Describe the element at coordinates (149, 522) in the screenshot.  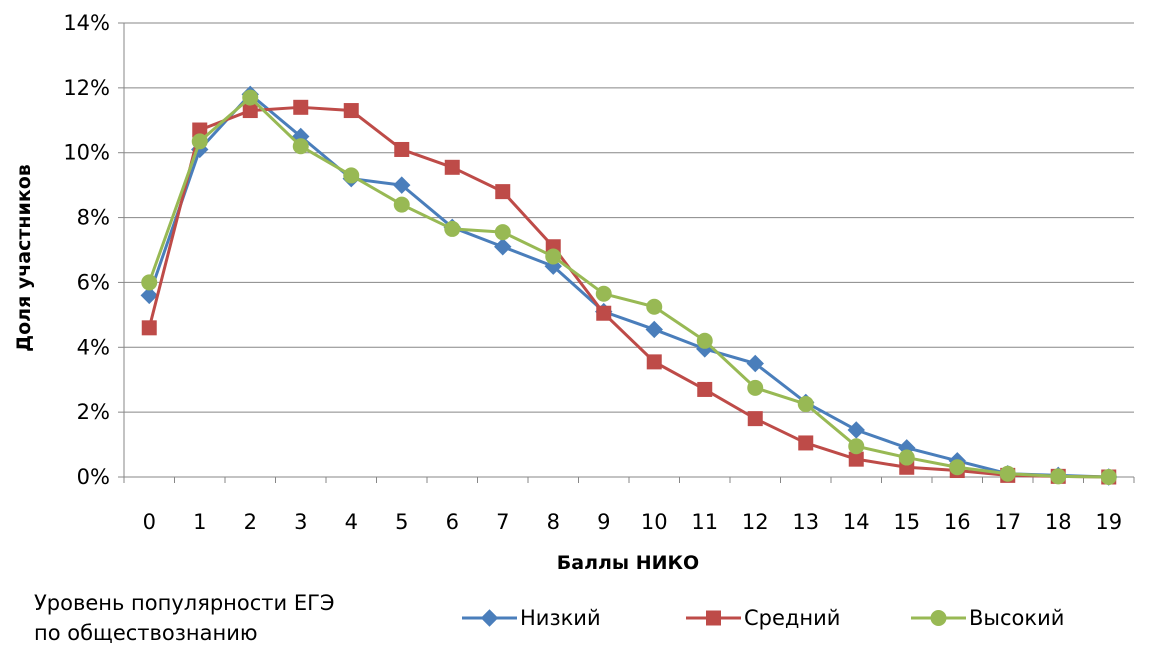
I see `x-tick-label: 0` at that location.